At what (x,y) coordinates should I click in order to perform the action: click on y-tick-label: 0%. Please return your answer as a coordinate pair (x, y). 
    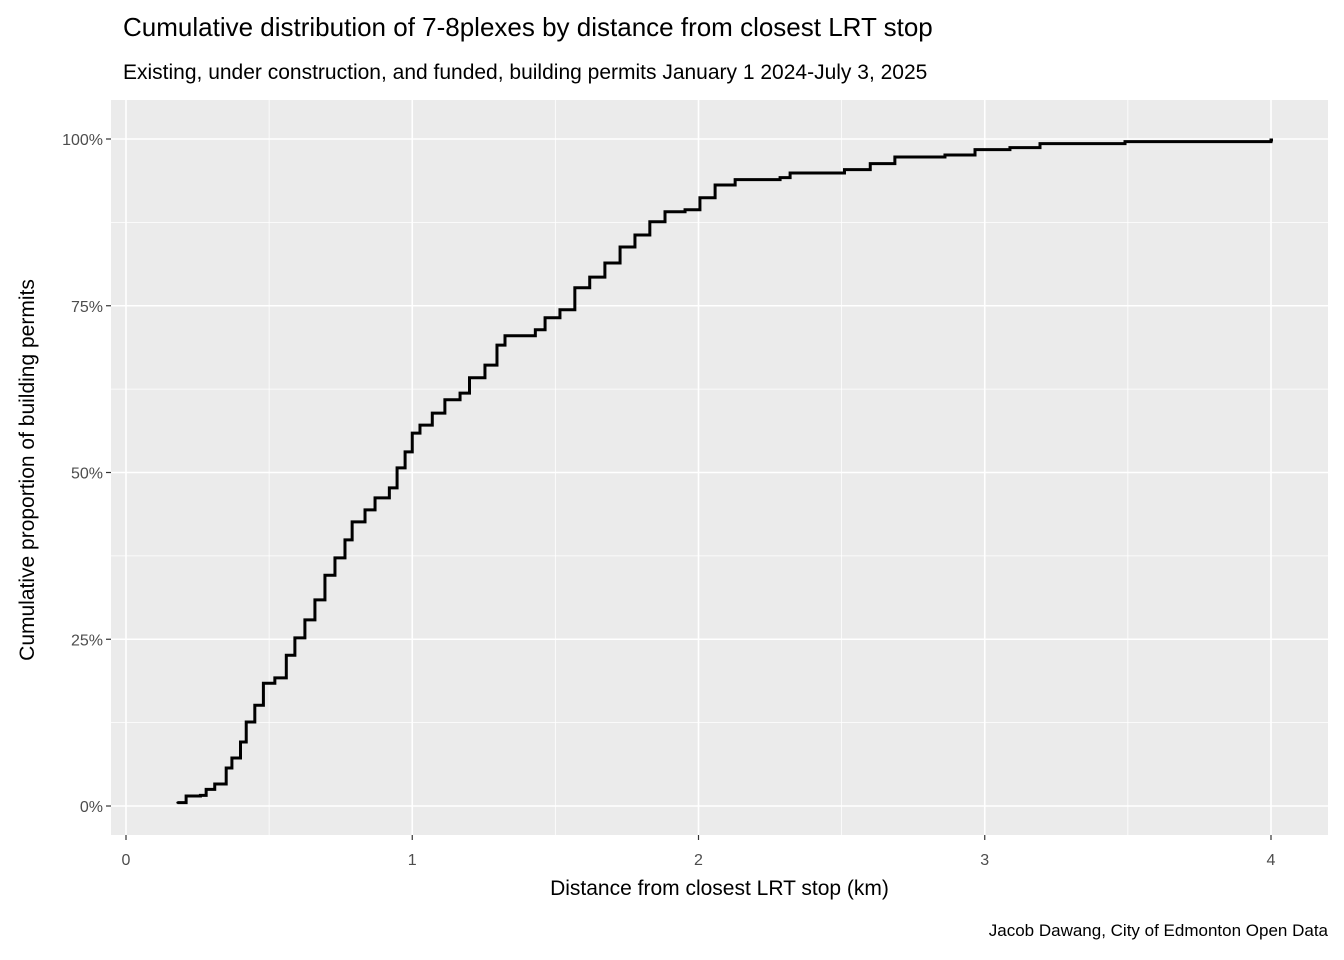
    Looking at the image, I should click on (91, 807).